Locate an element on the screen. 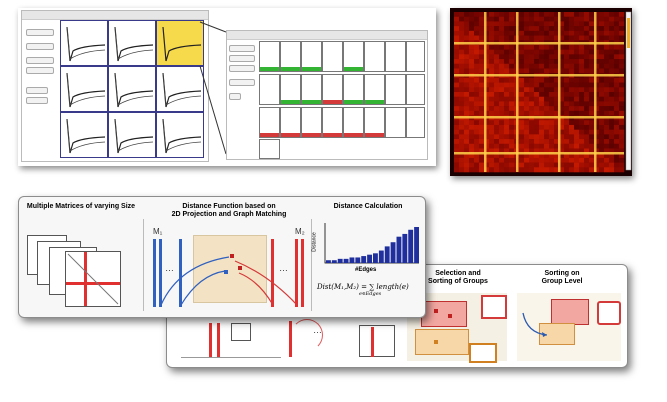  decay-curve is located at coordinates (182, 44).